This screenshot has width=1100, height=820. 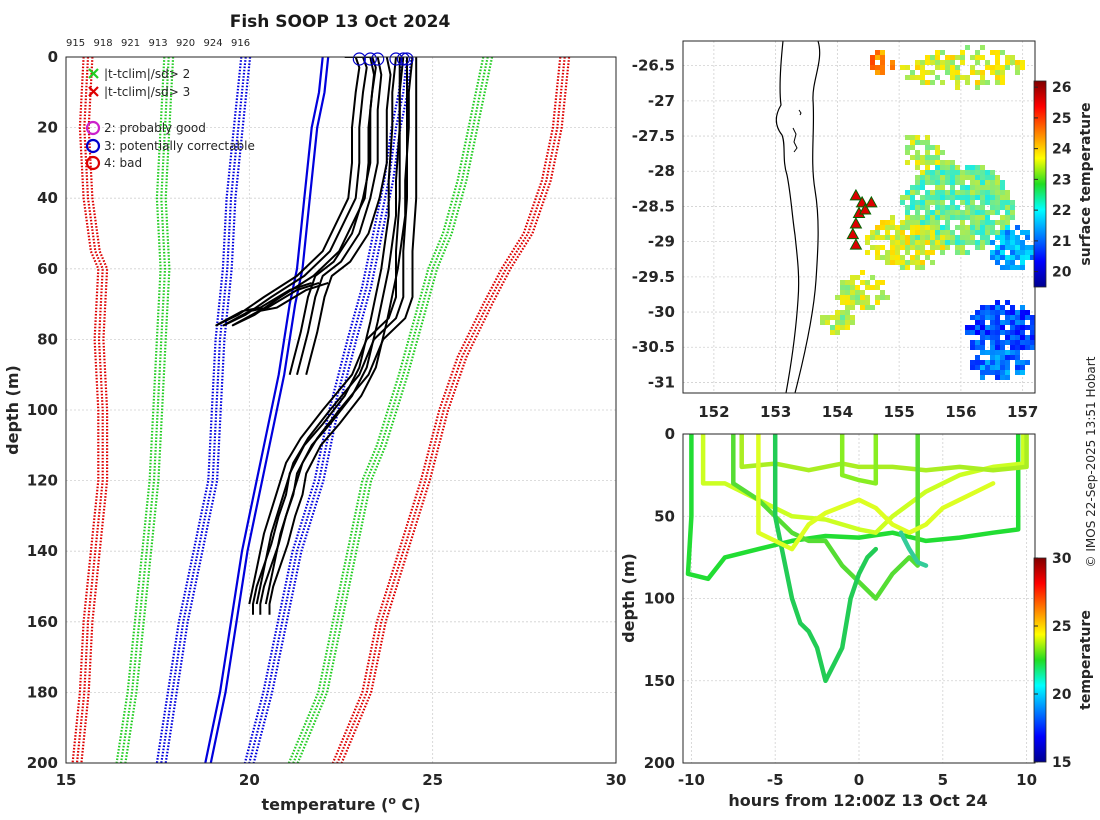 What do you see at coordinates (89, 410) in the screenshot?
I see `profile-line-mean-3sd` at bounding box center [89, 410].